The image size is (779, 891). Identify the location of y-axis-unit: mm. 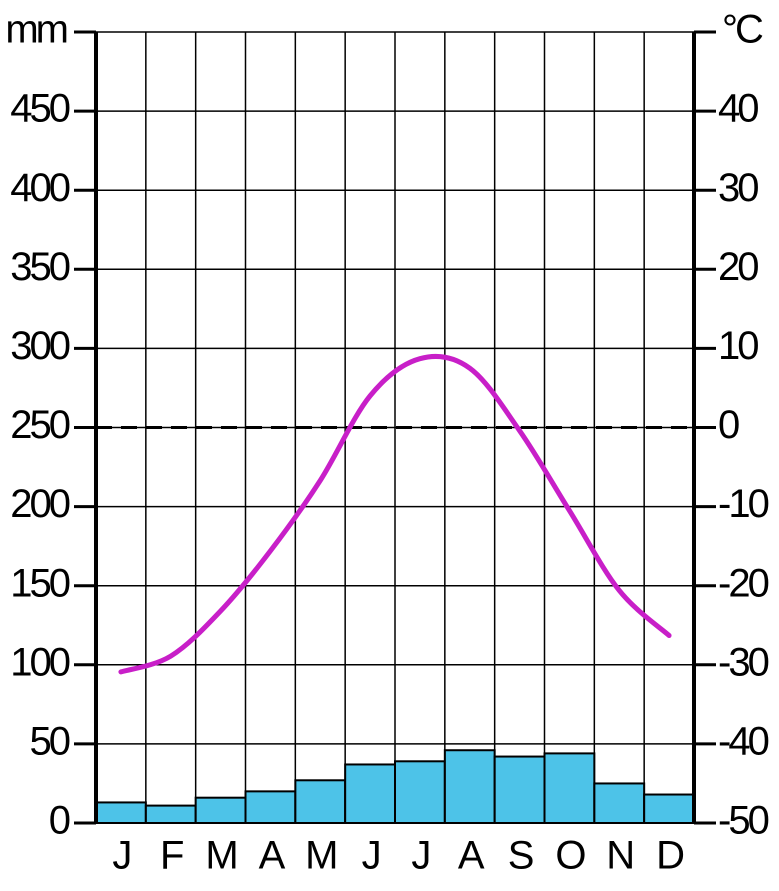
(35, 30).